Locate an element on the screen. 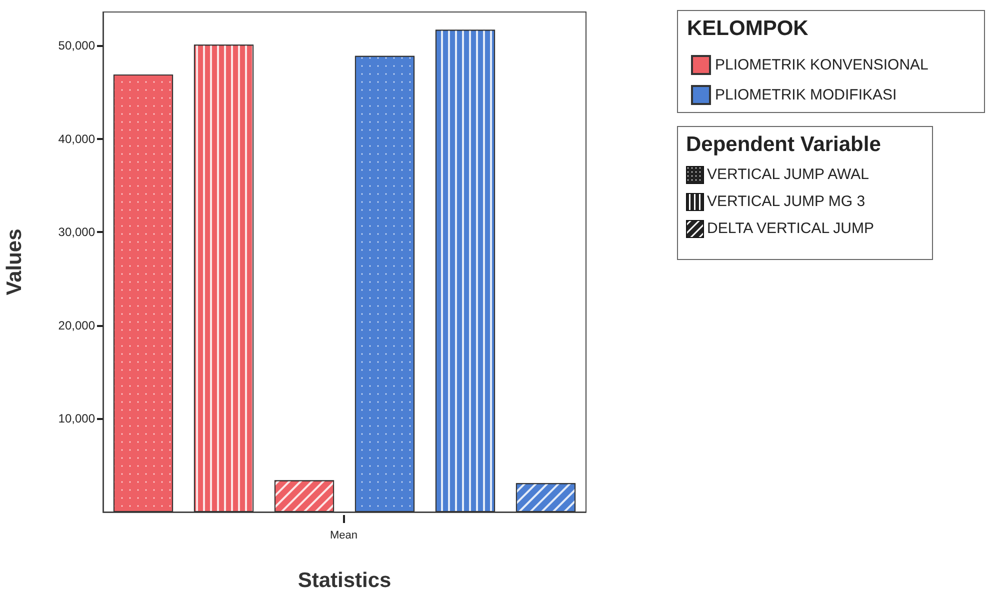  y-tick-label: 50,000 is located at coordinates (77, 45).